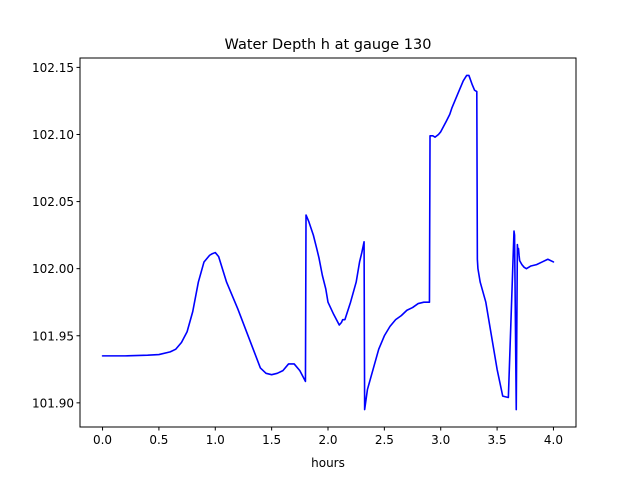 This screenshot has height=480, width=640. Describe the element at coordinates (53, 269) in the screenshot. I see `y-tick-label: 102.00` at that location.